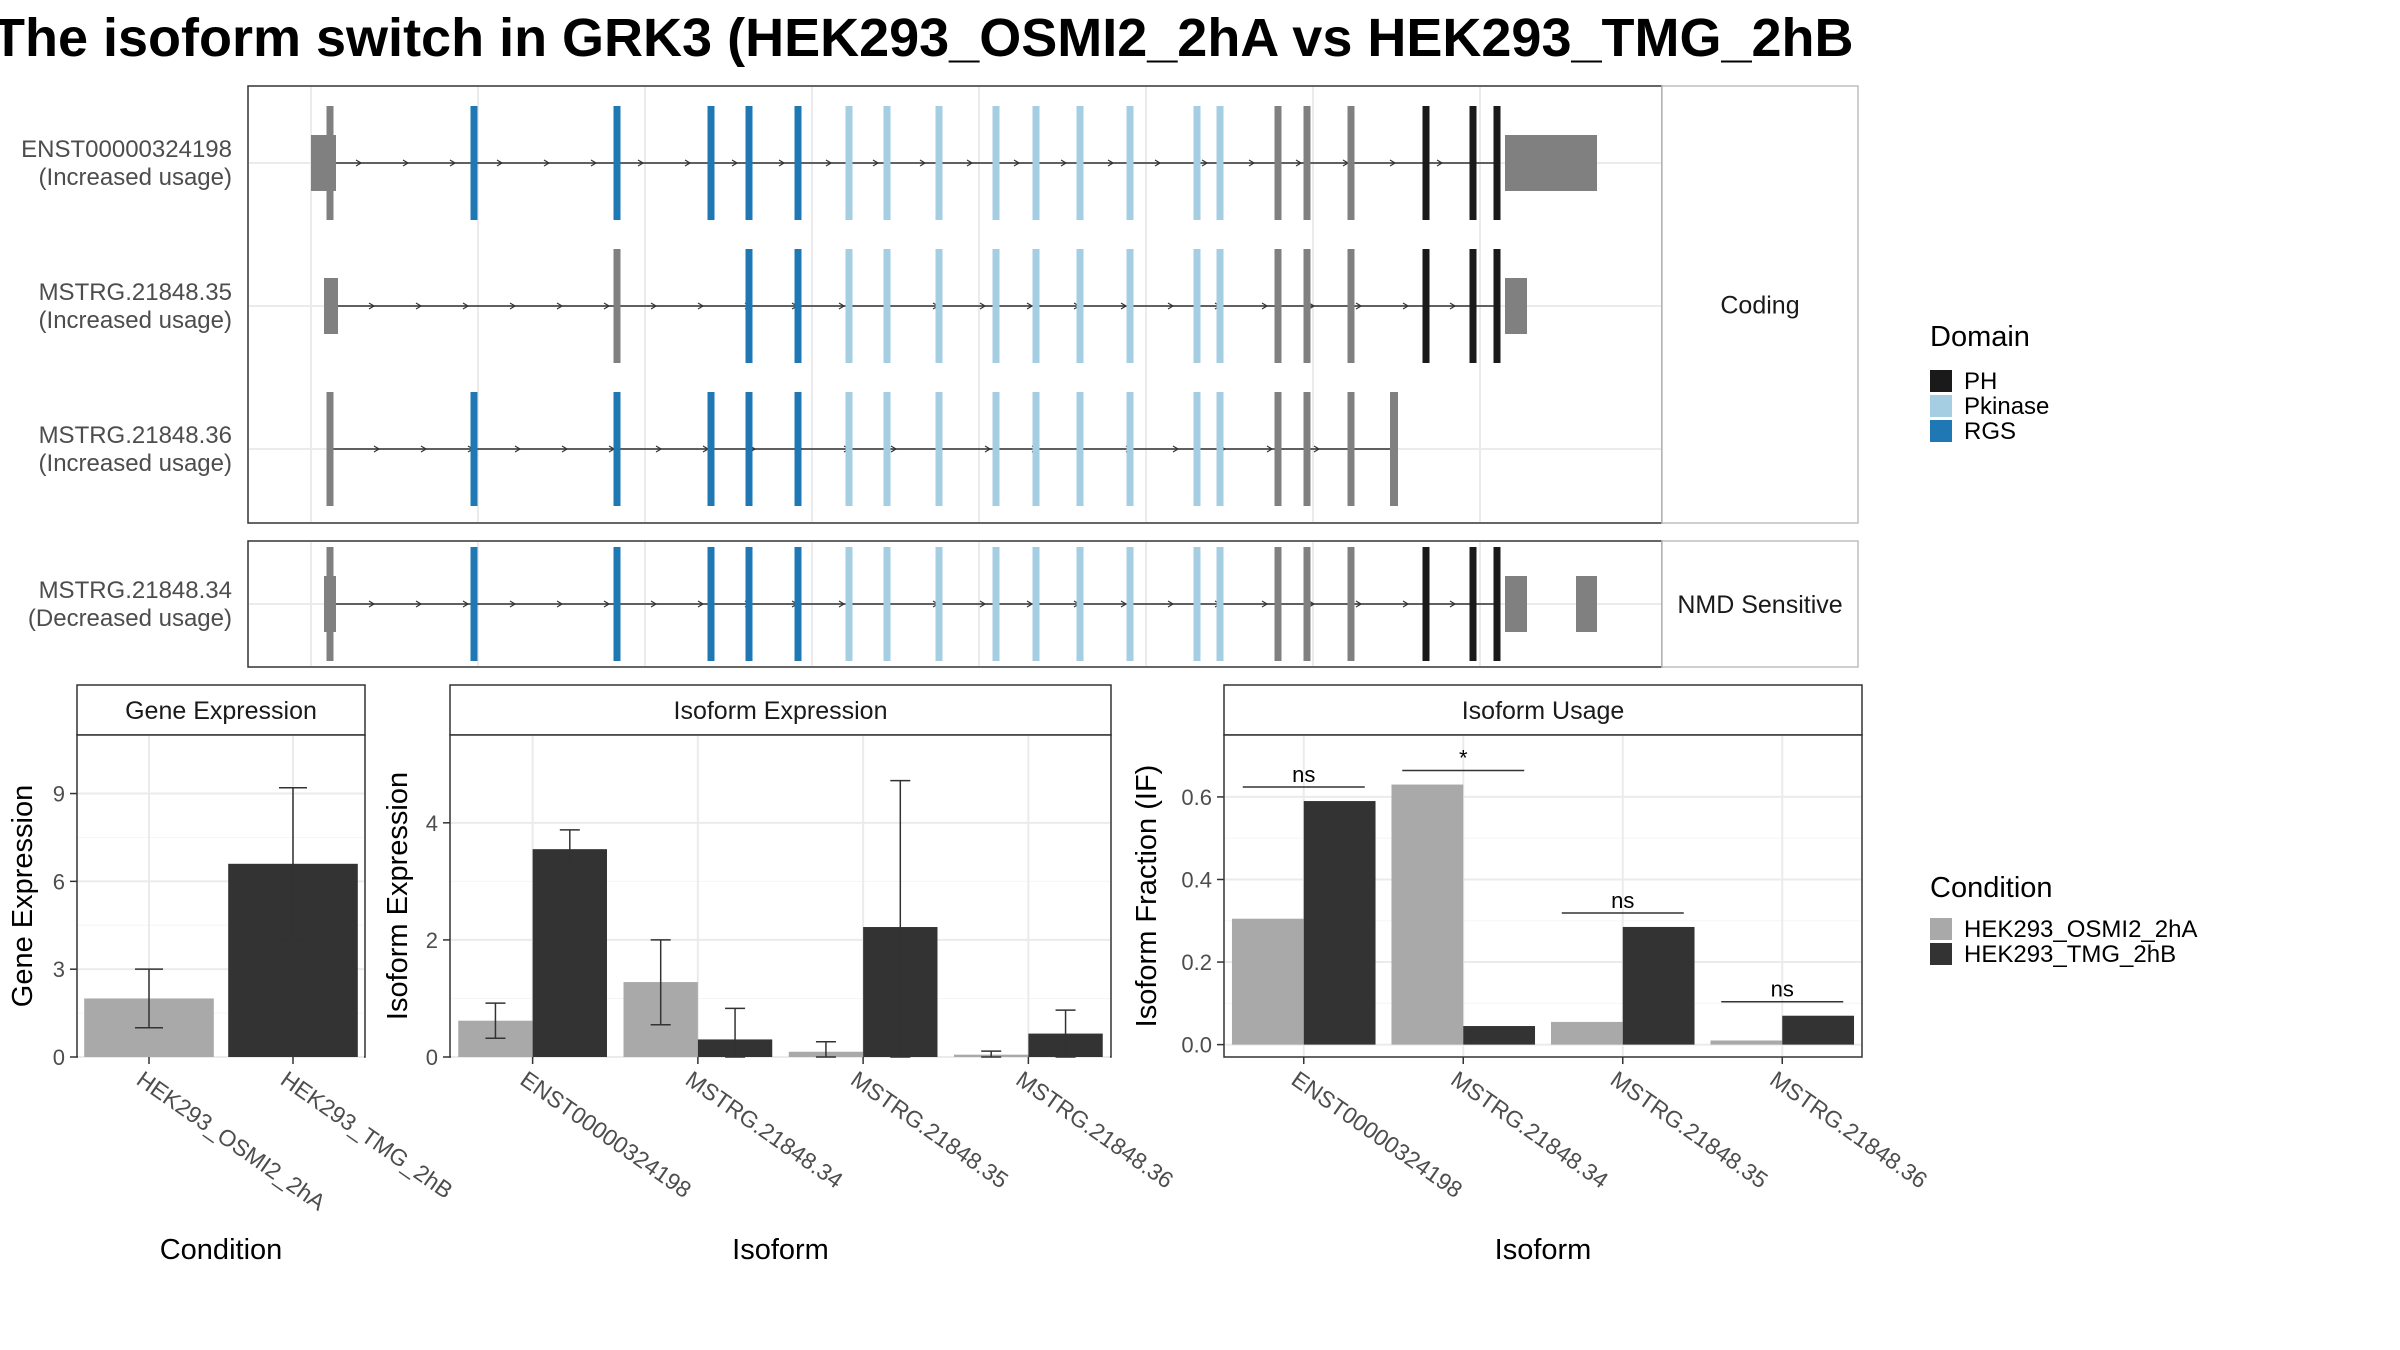 This screenshot has height=1350, width=2400. Describe the element at coordinates (606, 1134) in the screenshot. I see `x-tick-label: ENST00000324198` at that location.